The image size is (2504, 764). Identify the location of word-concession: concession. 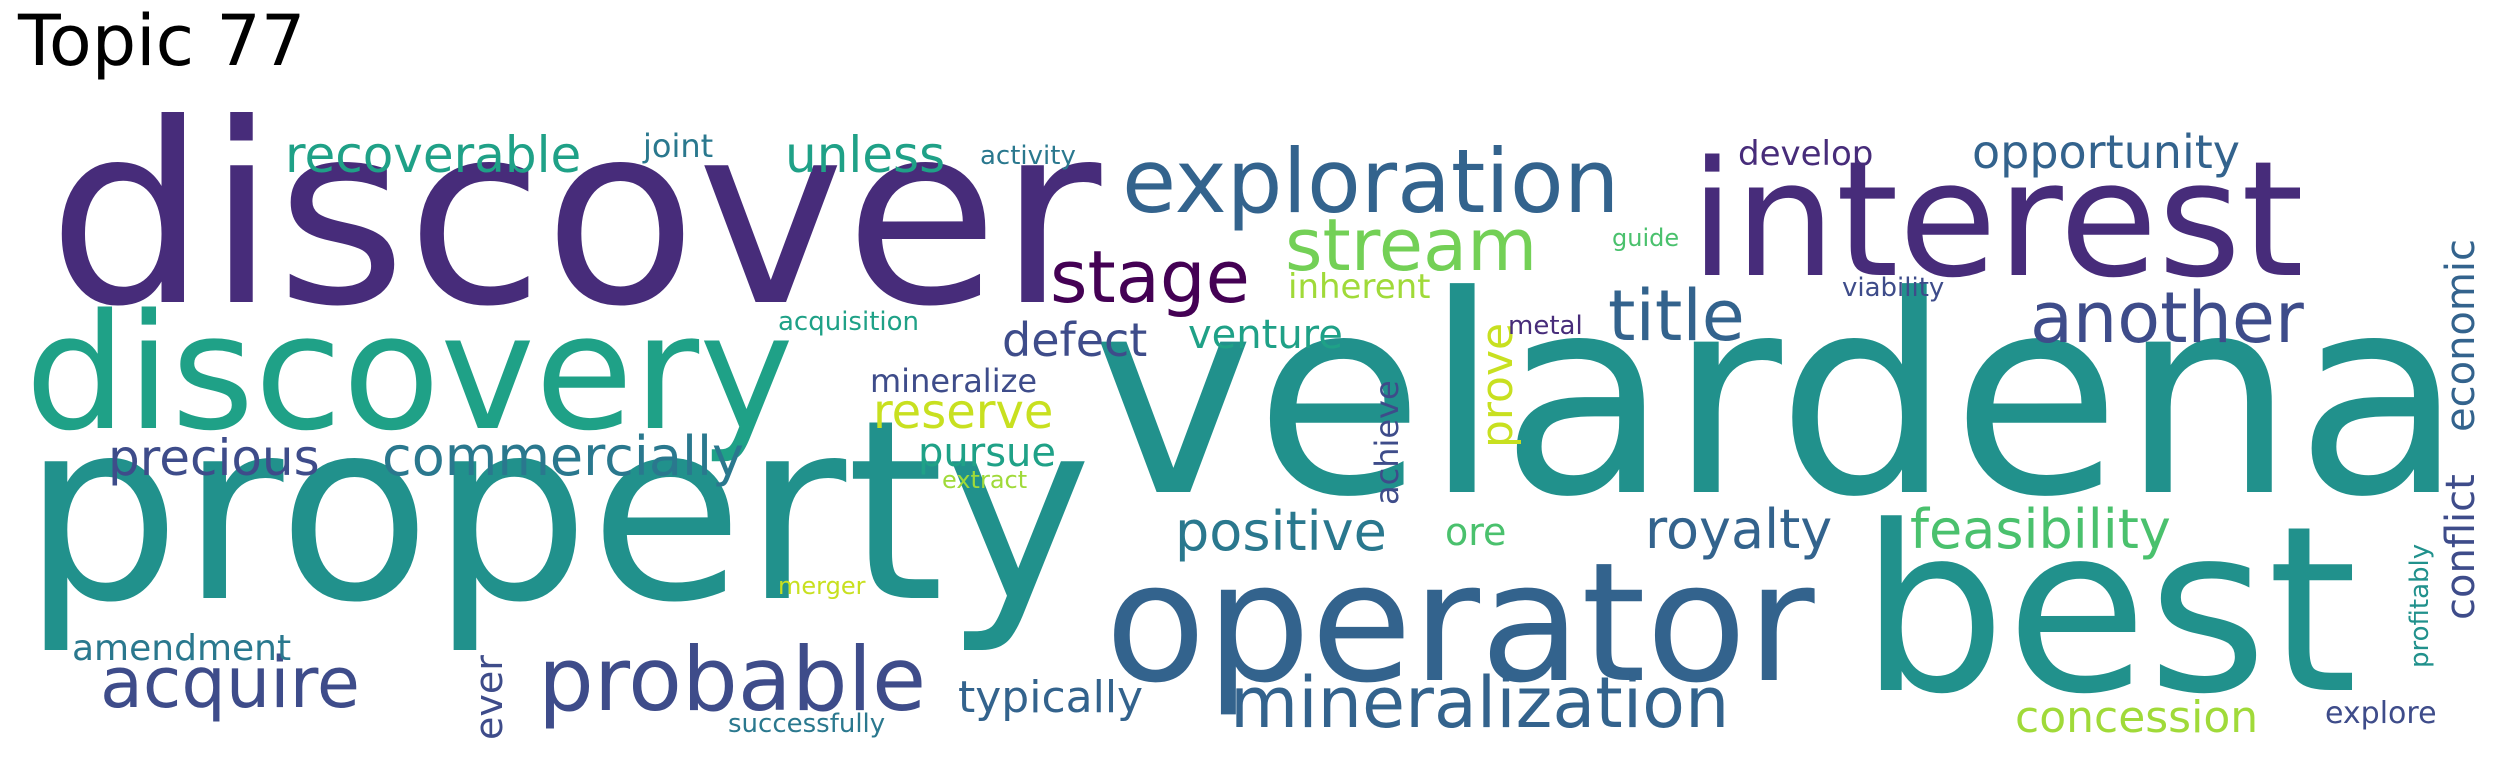
(2136, 717).